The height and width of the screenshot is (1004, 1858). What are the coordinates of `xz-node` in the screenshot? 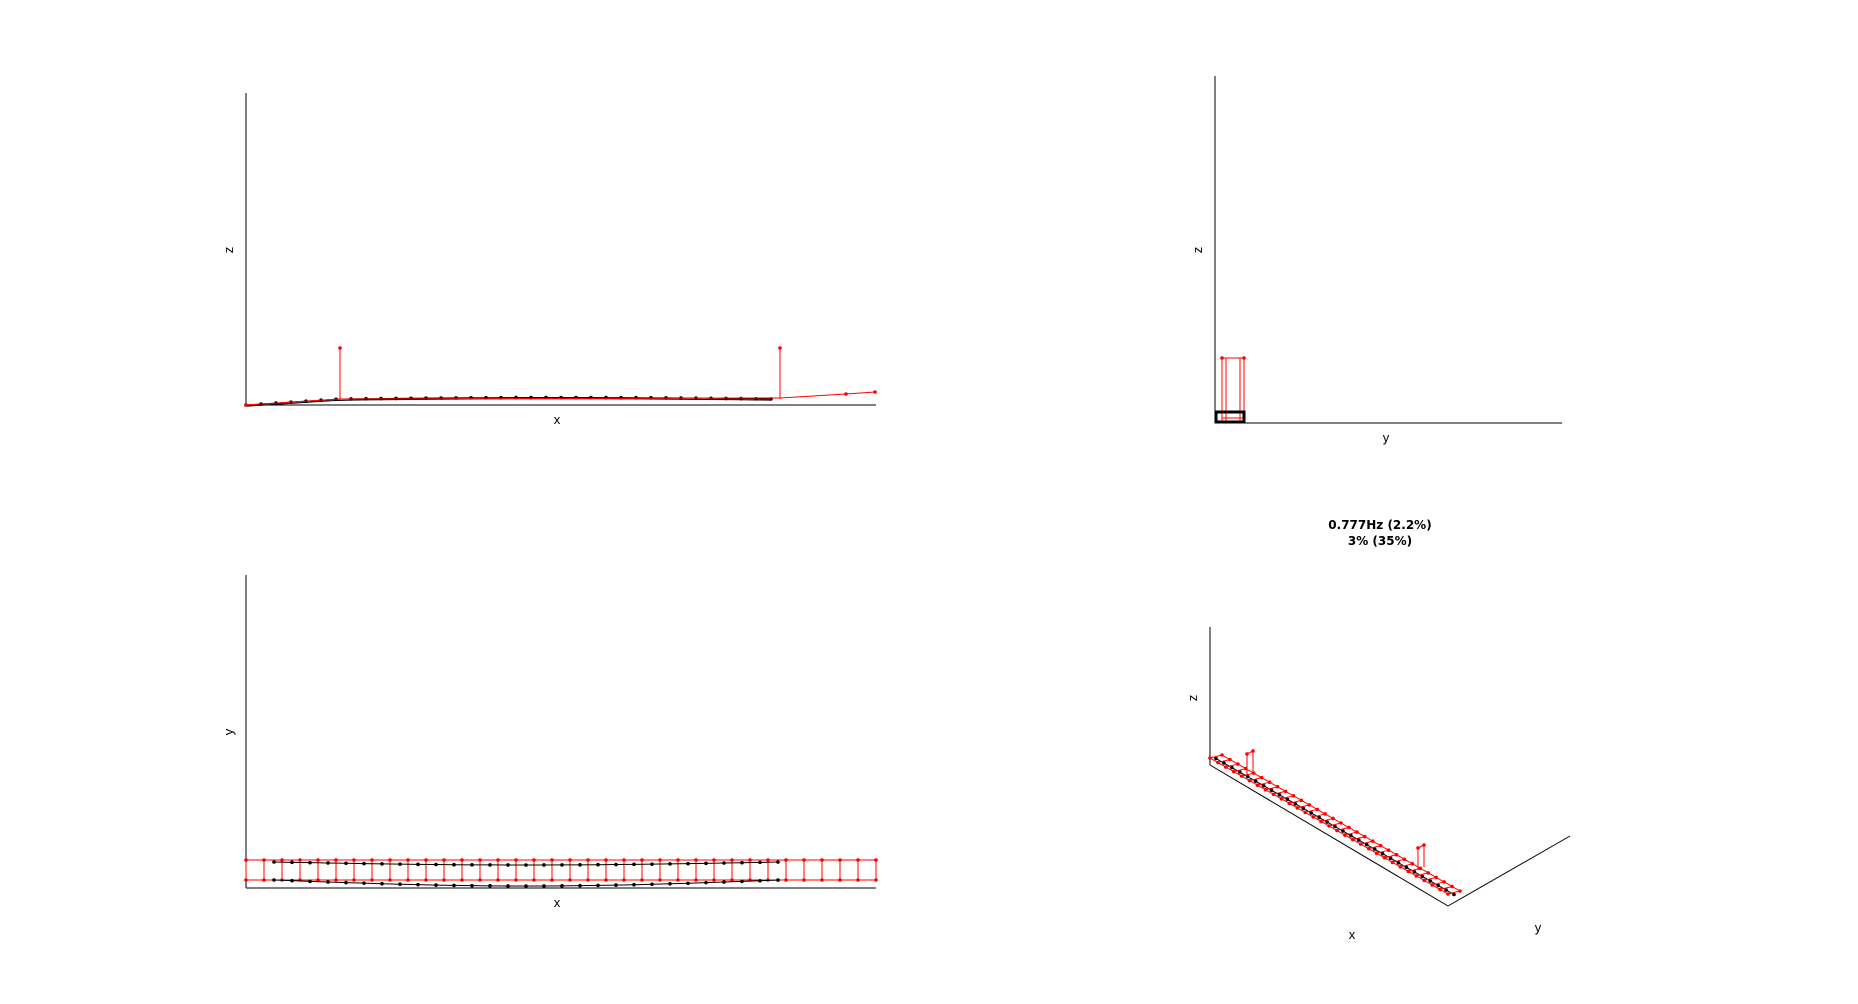 It's located at (621, 397).